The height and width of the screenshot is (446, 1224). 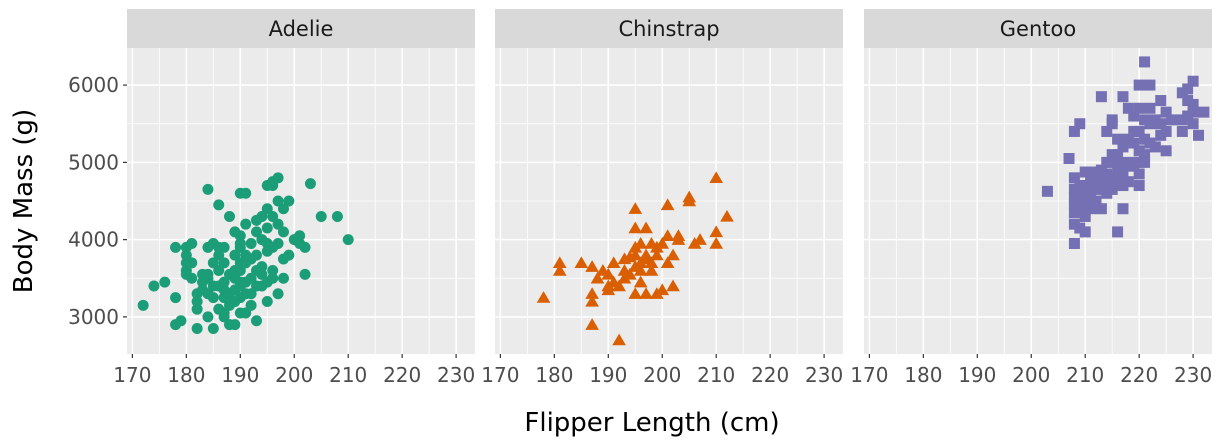 I want to click on x-tick-label: 220, so click(x=402, y=375).